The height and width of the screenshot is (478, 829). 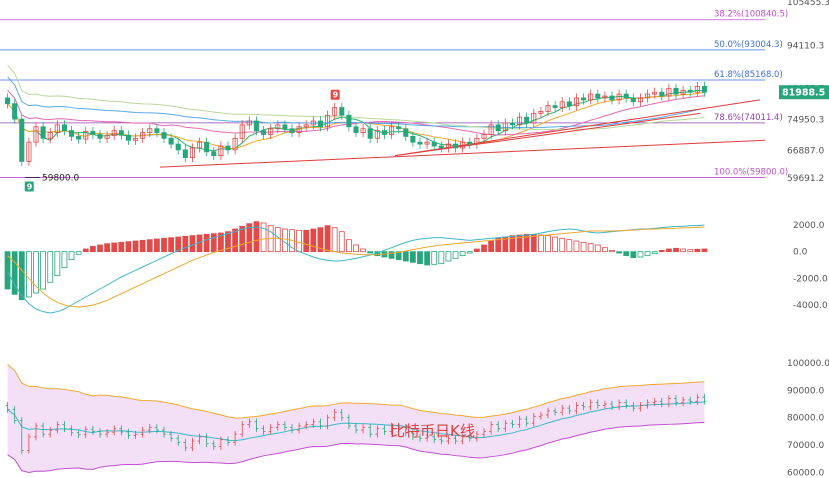 I want to click on y-tick-label: 66887.0, so click(x=805, y=151).